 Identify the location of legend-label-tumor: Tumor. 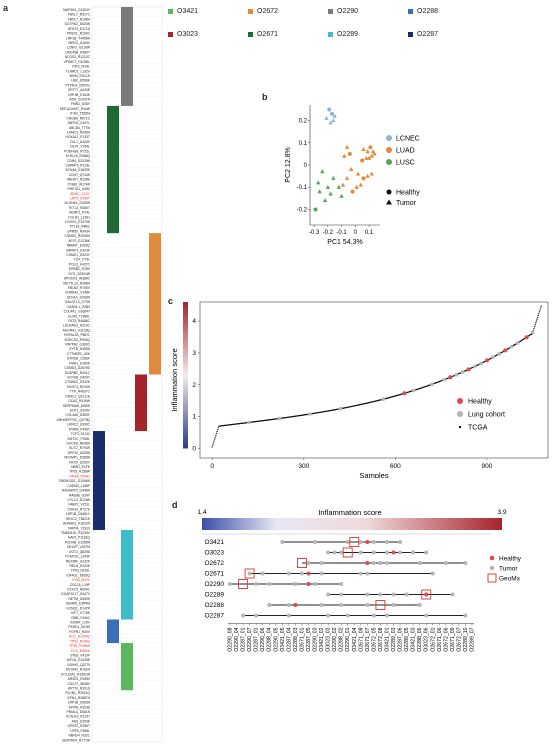
(406, 203).